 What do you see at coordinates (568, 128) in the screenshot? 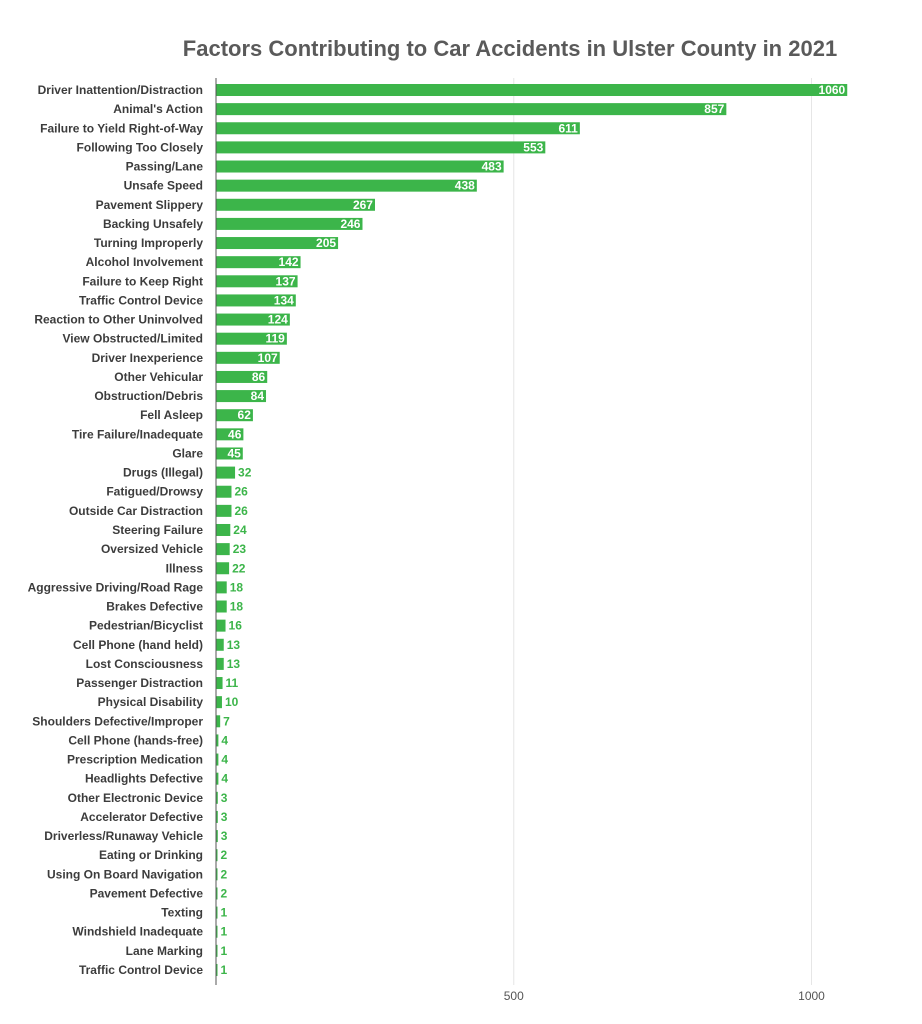
I see `value-label: 611` at bounding box center [568, 128].